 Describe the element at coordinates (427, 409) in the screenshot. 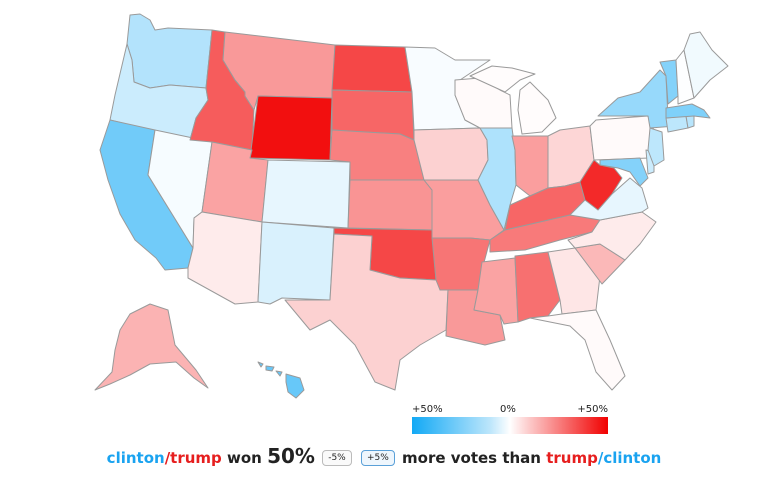

I see `legend-left-label: +50%` at that location.